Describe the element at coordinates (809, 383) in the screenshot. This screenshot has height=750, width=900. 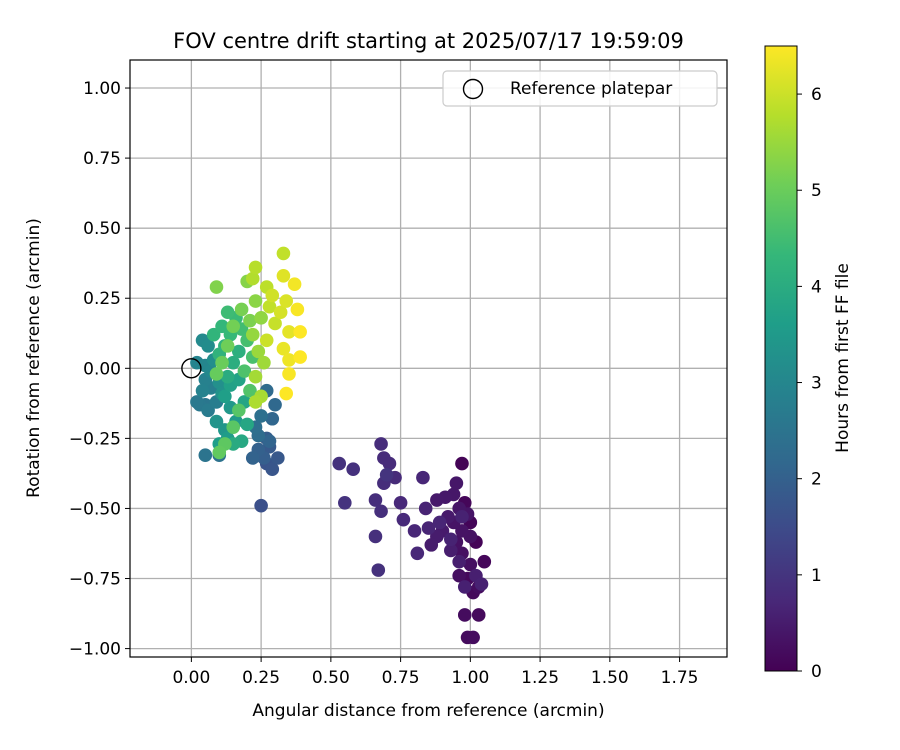
I see `colorbar-ticks: 0 1 2 3 4 5 6` at that location.